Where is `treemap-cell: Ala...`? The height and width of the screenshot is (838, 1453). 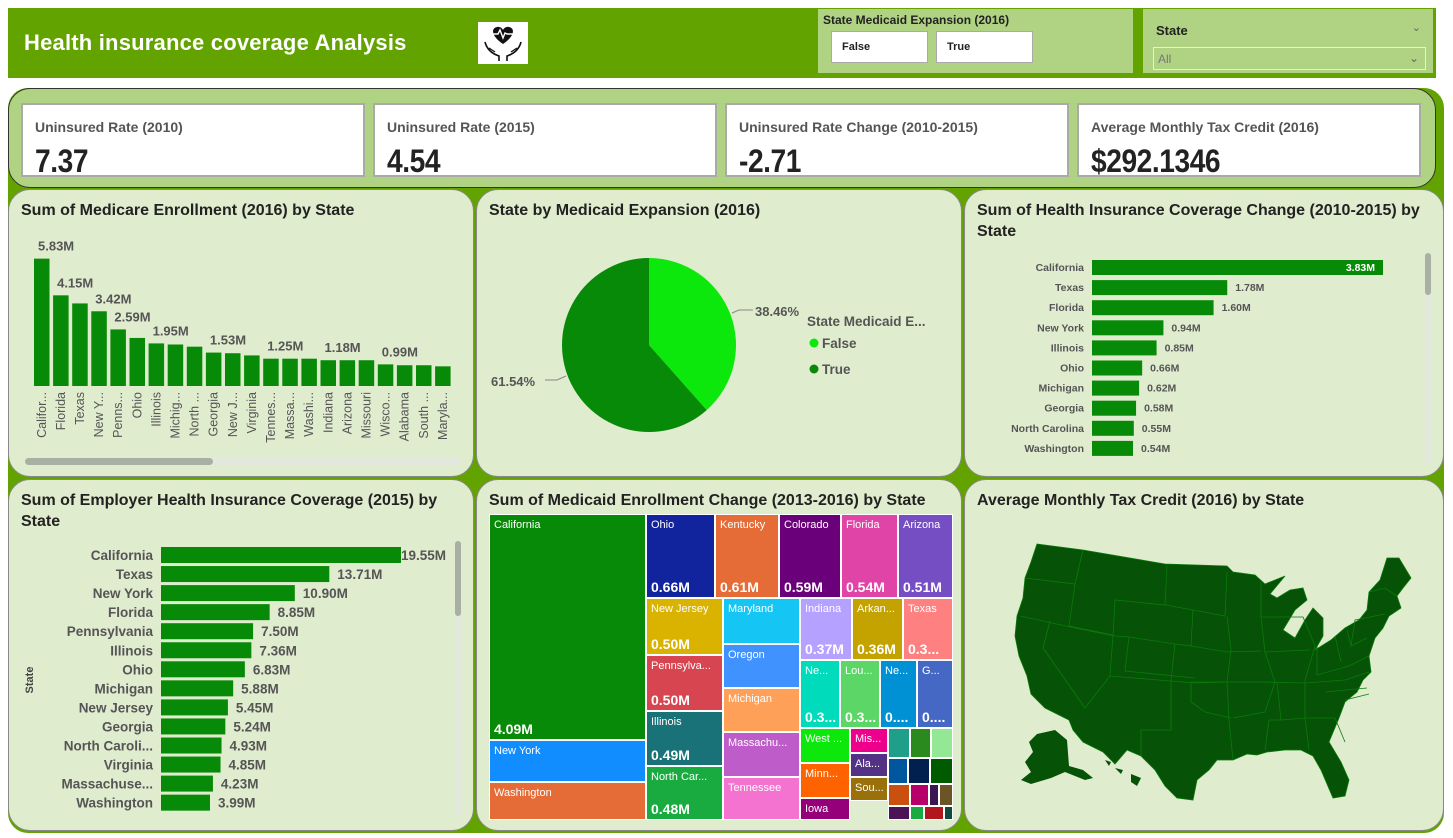 treemap-cell: Ala... is located at coordinates (869, 765).